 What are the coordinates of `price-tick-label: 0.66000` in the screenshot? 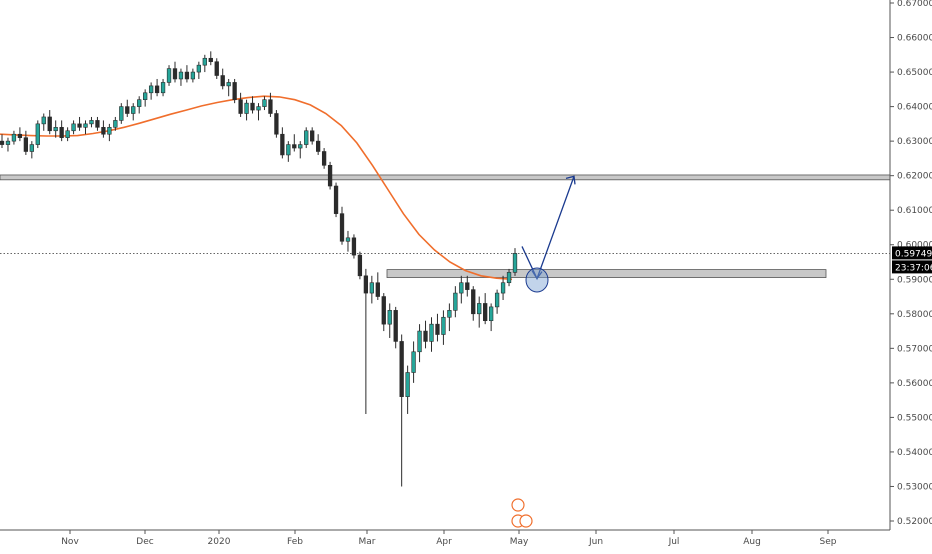 It's located at (914, 39).